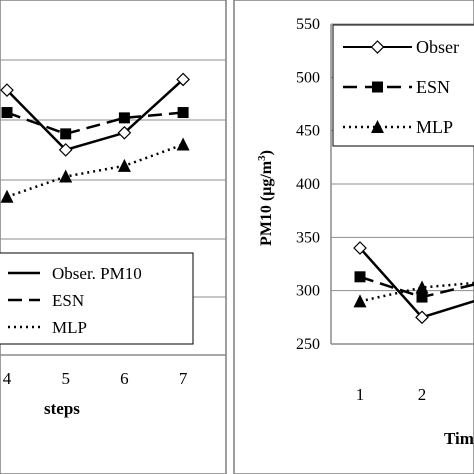 This screenshot has height=474, width=474. What do you see at coordinates (68, 300) in the screenshot?
I see `left-legend-label-esn: ESN` at bounding box center [68, 300].